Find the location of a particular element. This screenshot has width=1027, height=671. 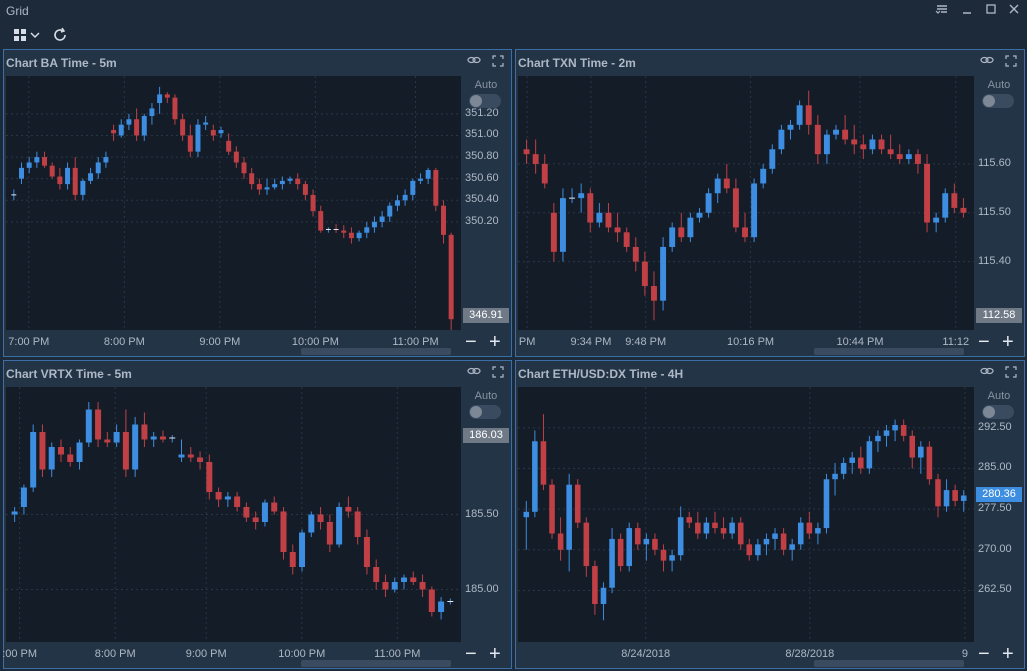

time-axis: 8/24/2018 8/28/2018 9 is located at coordinates (746, 655).